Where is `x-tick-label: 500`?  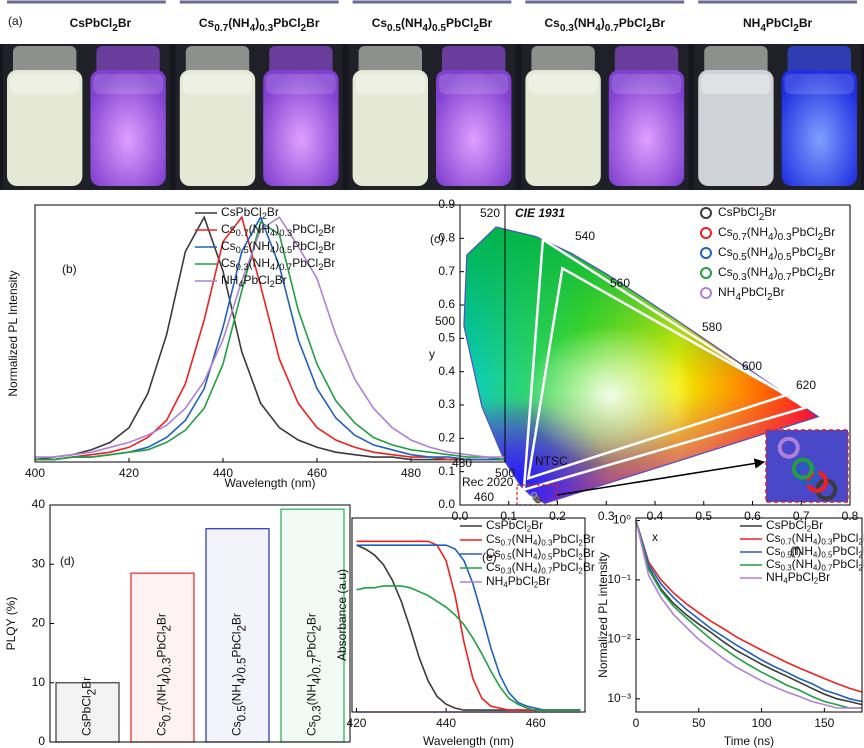
x-tick-label: 500 is located at coordinates (505, 473).